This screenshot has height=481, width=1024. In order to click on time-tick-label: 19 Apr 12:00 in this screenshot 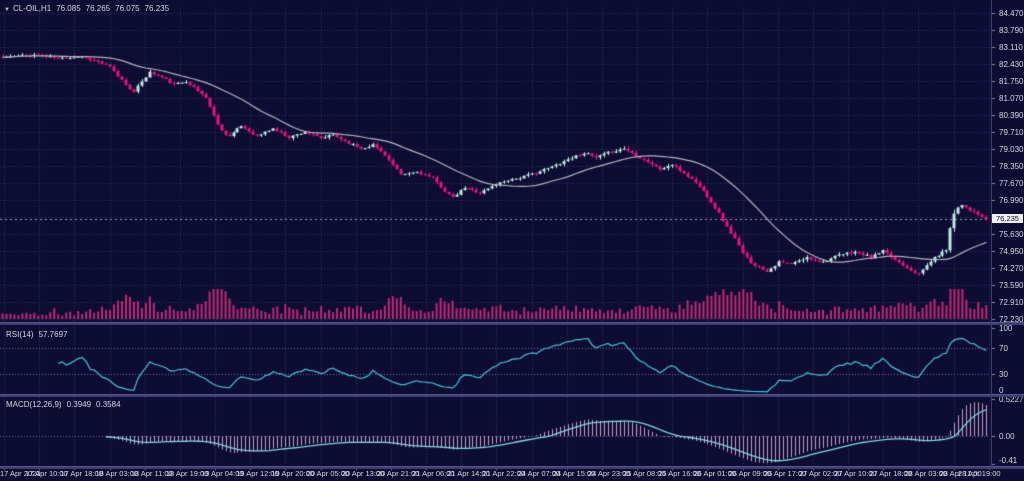, I will do `click(257, 473)`.